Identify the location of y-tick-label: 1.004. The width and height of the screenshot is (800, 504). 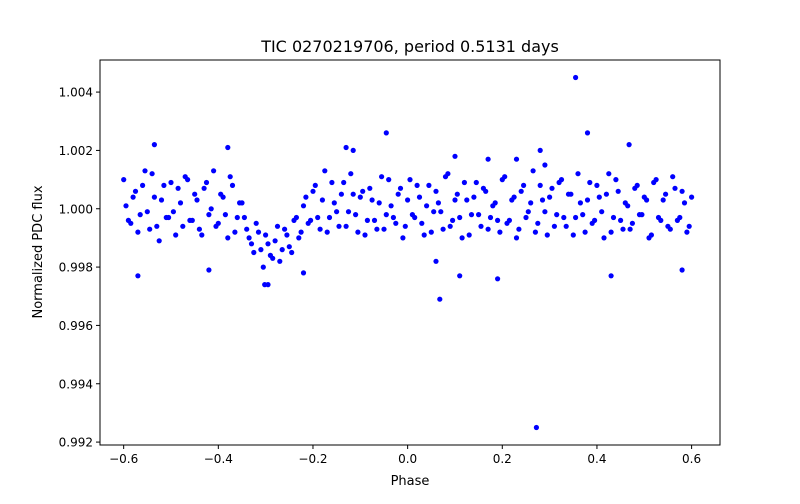
(76, 93).